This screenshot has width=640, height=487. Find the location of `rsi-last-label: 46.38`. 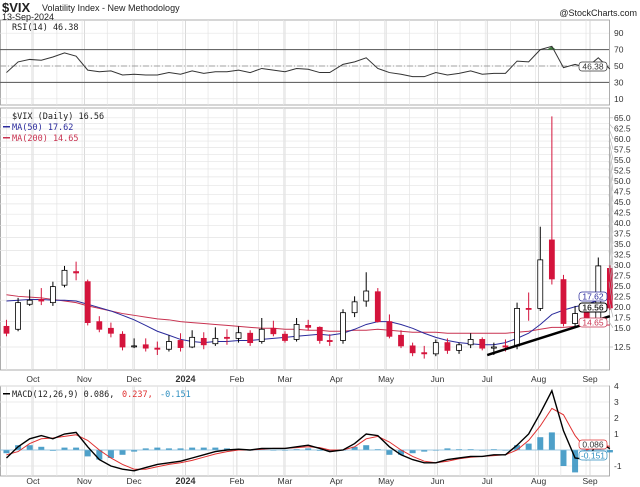

rsi-last-label: 46.38 is located at coordinates (593, 67).